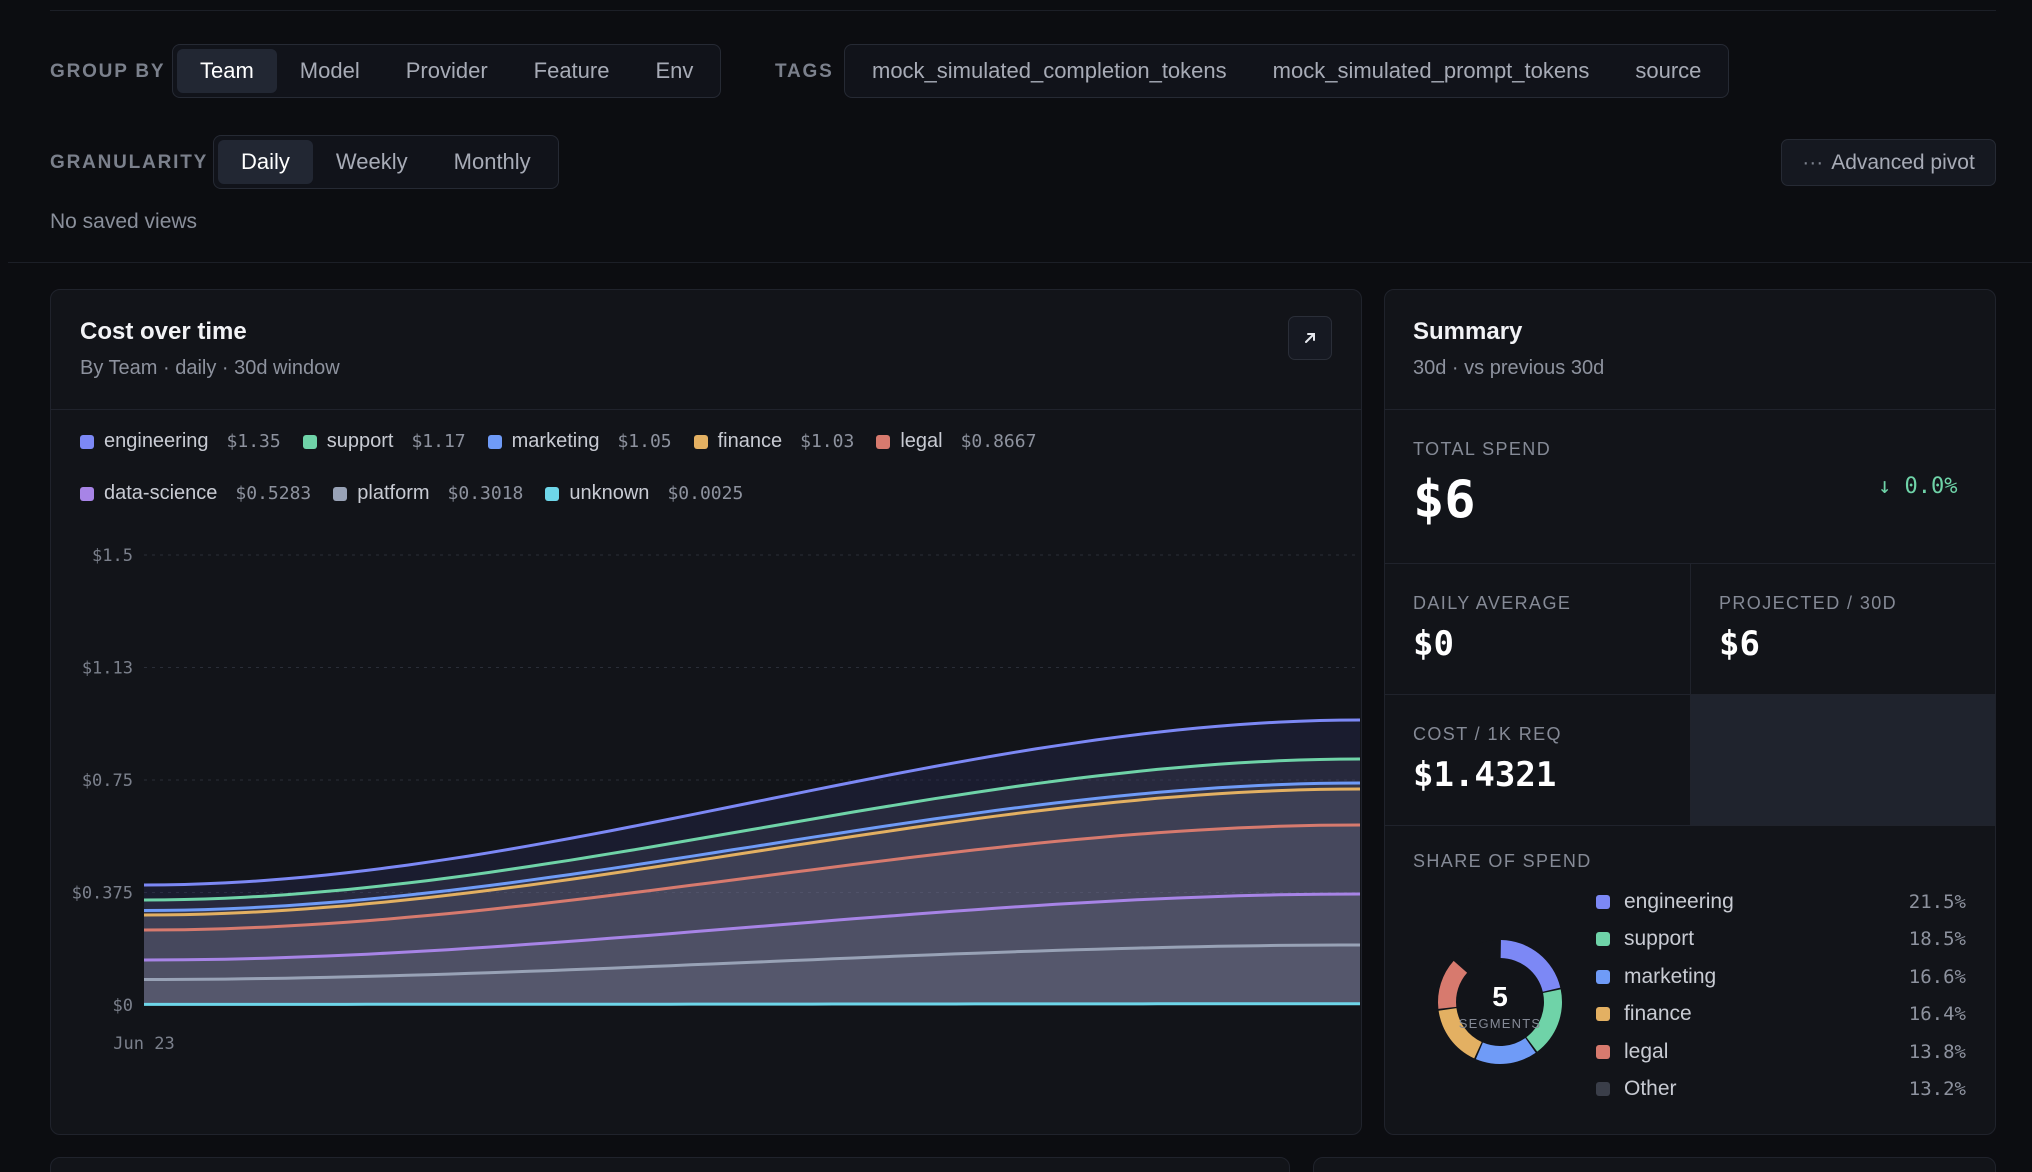 Image resolution: width=2032 pixels, height=1172 pixels. Describe the element at coordinates (921, 441) in the screenshot. I see `legend-name: legal` at that location.